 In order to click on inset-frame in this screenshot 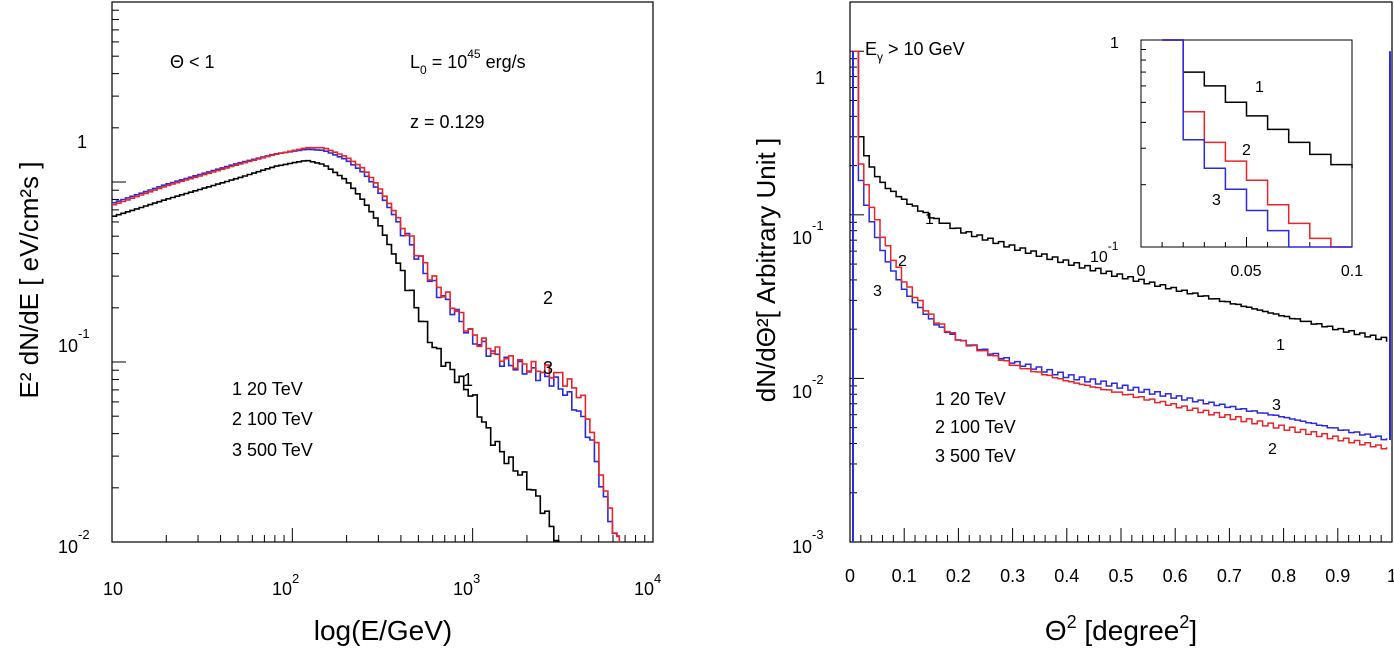, I will do `click(1246, 143)`.